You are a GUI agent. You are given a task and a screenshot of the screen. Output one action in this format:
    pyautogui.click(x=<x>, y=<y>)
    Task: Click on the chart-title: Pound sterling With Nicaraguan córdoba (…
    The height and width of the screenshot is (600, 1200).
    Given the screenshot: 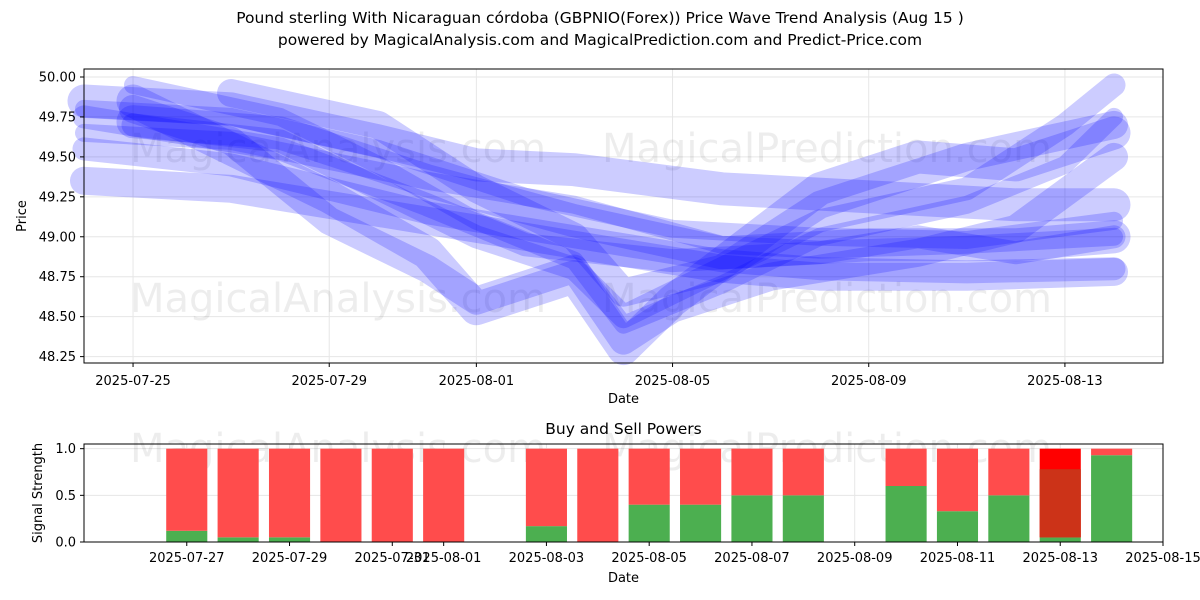 What is the action you would take?
    pyautogui.click(x=600, y=18)
    